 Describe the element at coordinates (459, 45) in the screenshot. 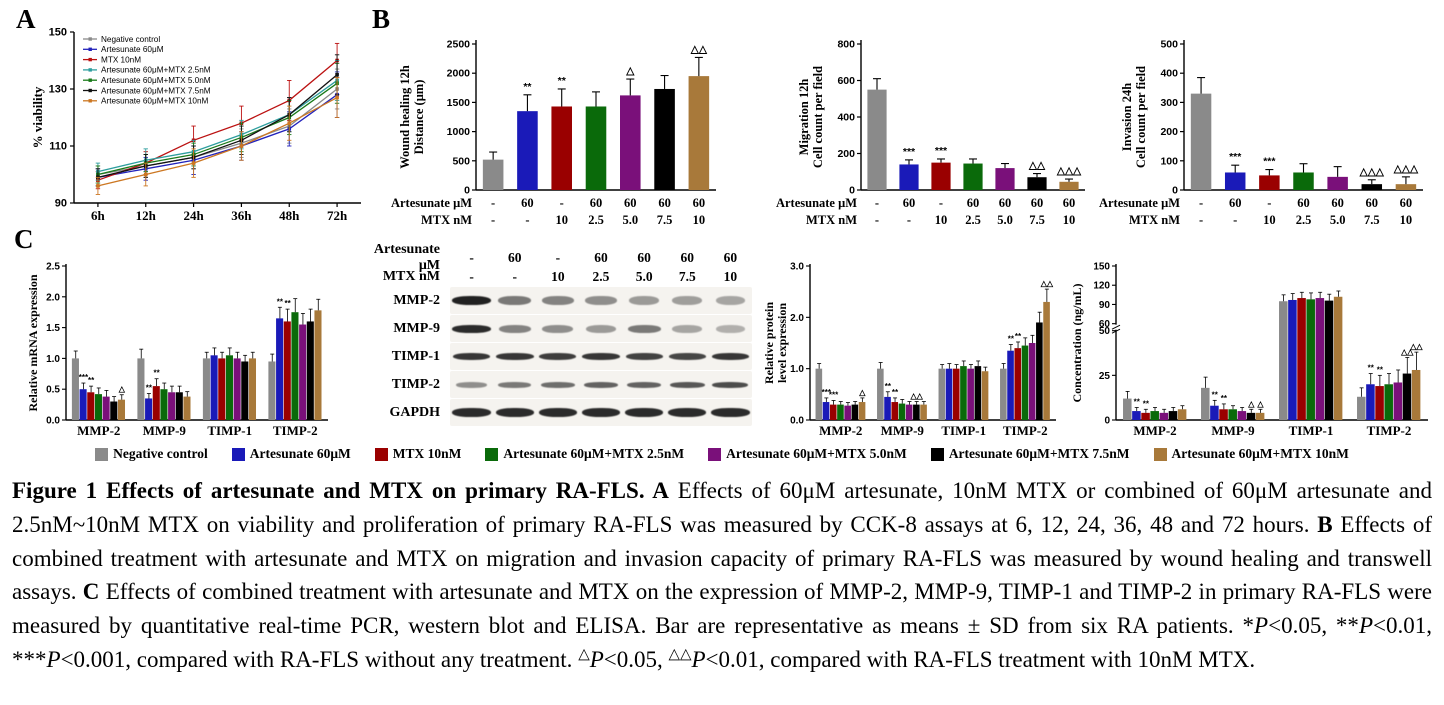

I see `svg-text: 2500` at that location.